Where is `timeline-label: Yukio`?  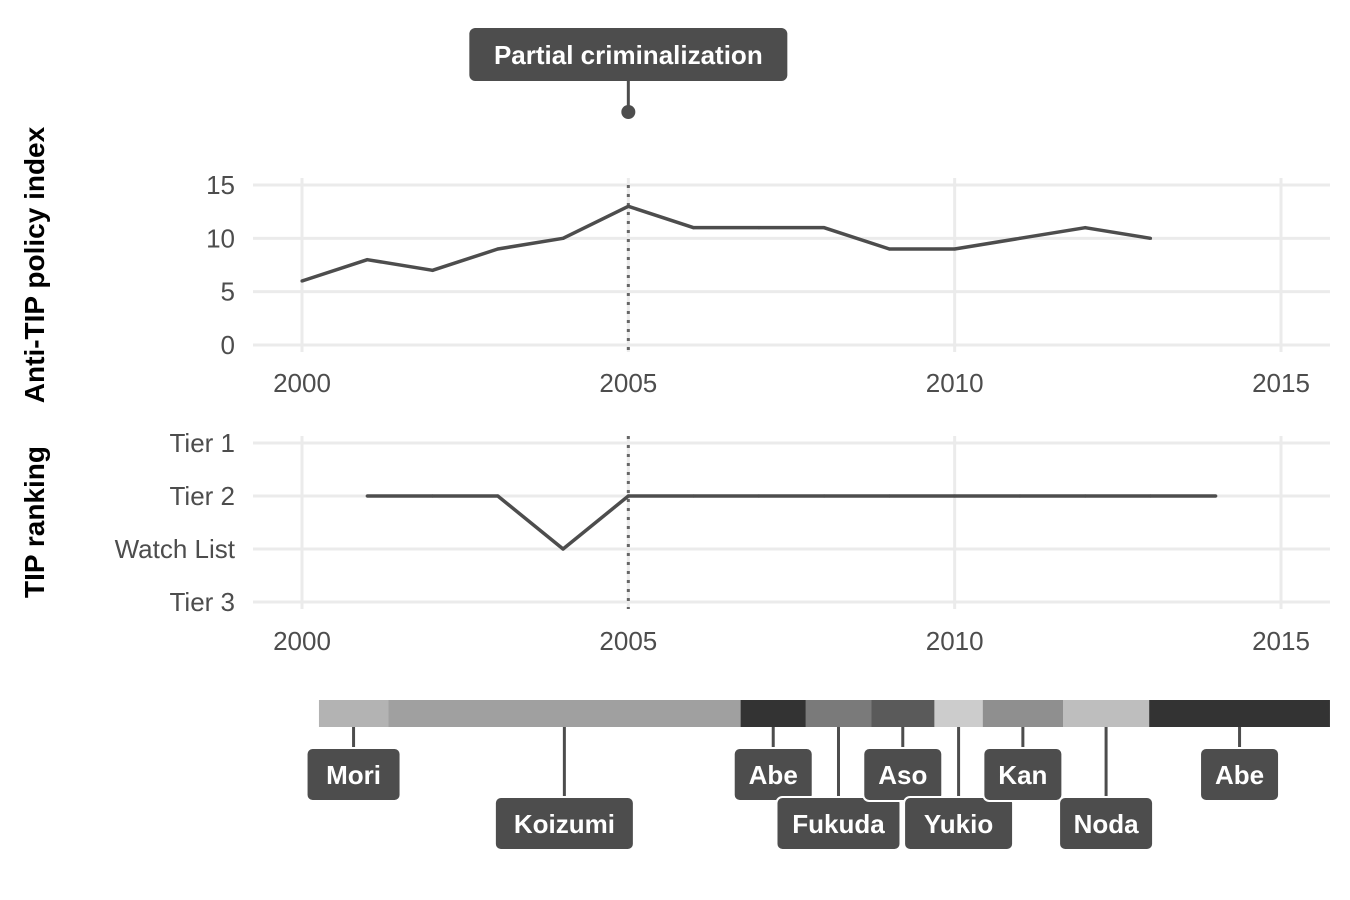
timeline-label: Yukio is located at coordinates (958, 824).